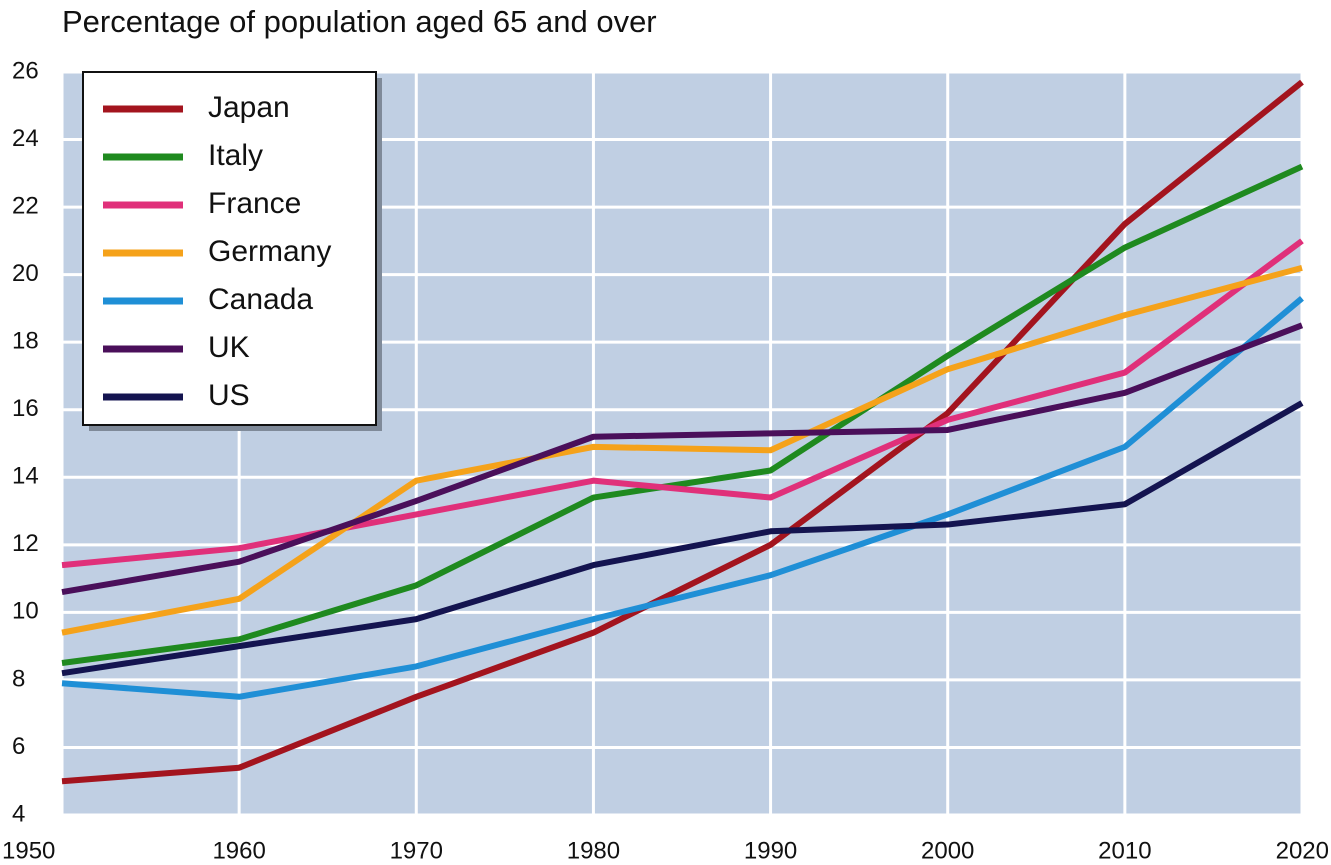 This screenshot has width=1331, height=865. I want to click on y-tick-label: 8, so click(18, 678).